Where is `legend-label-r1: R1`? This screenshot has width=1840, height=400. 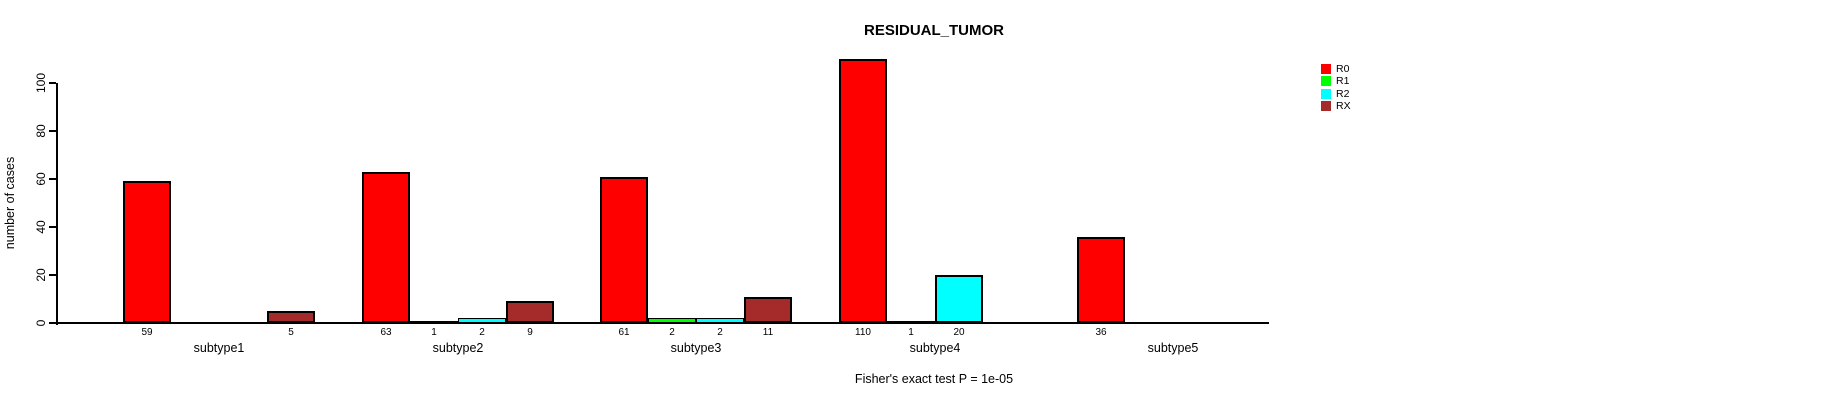 legend-label-r1: R1 is located at coordinates (1343, 81).